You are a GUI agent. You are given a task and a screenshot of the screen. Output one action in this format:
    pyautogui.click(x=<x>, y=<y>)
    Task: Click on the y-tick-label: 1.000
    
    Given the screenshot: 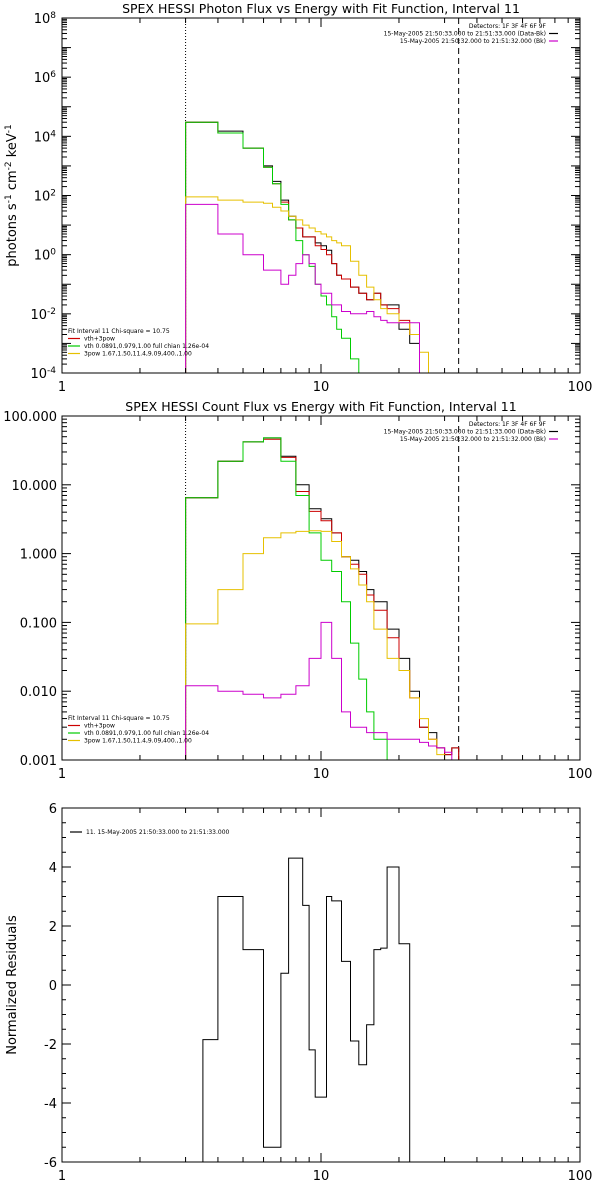 What is the action you would take?
    pyautogui.click(x=38, y=555)
    